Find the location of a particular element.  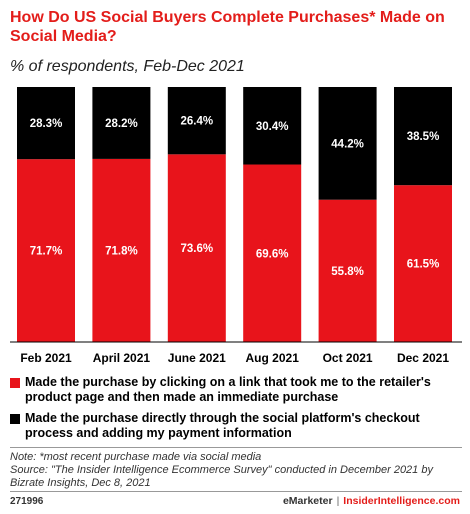

data-label-direct-checkout-june-2021: 26.4% is located at coordinates (196, 122).